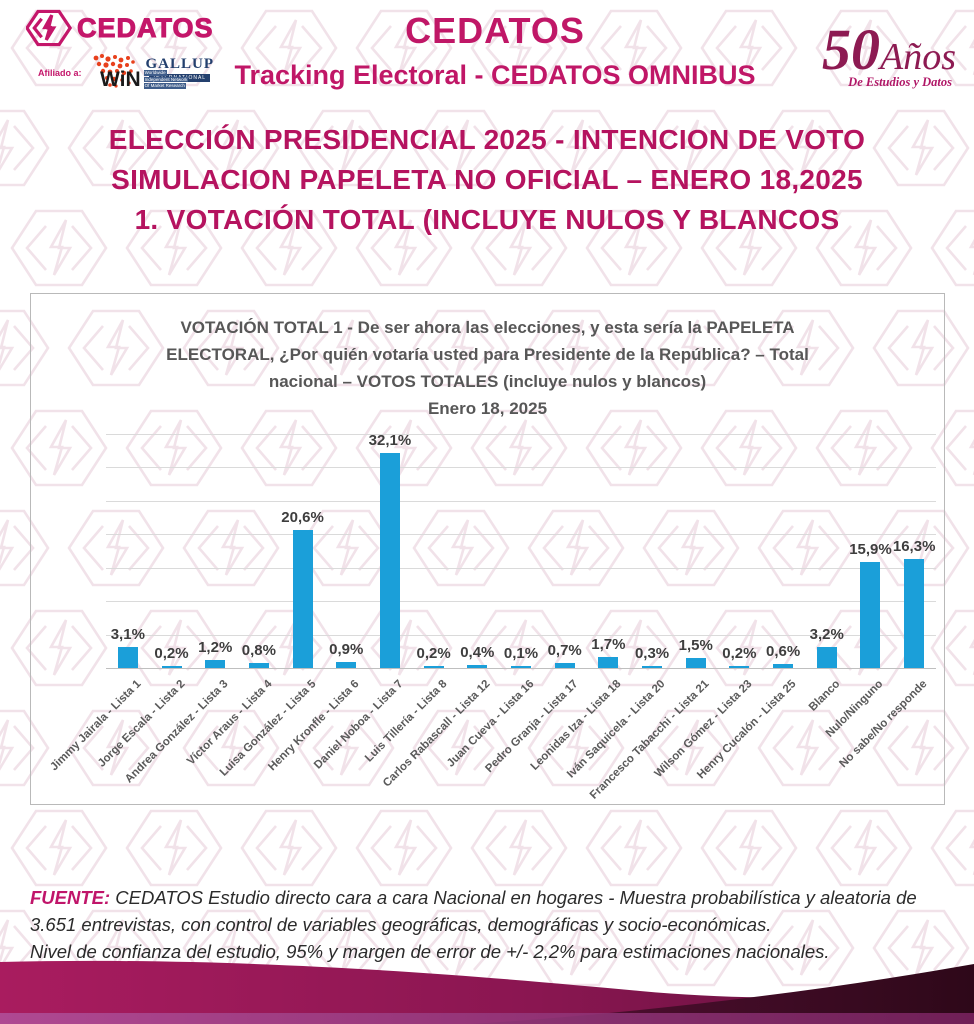 Image resolution: width=974 pixels, height=1024 pixels. Describe the element at coordinates (390, 440) in the screenshot. I see `bar-value-label: 32,1%` at that location.